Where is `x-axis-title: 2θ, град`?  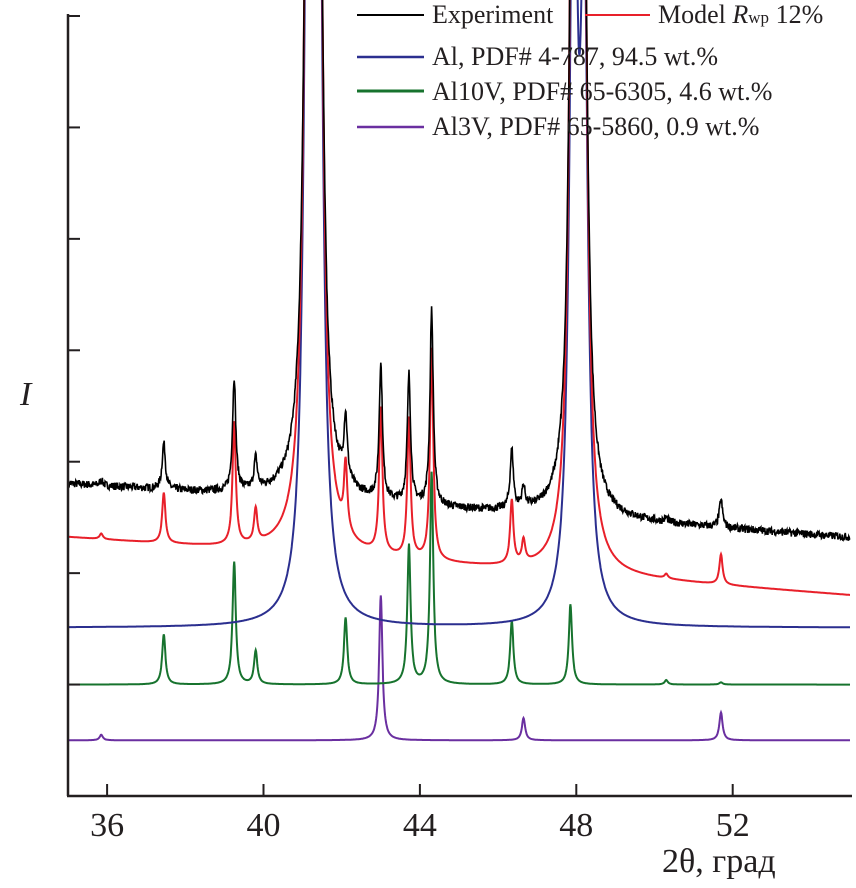 x-axis-title: 2θ, град is located at coordinates (719, 861).